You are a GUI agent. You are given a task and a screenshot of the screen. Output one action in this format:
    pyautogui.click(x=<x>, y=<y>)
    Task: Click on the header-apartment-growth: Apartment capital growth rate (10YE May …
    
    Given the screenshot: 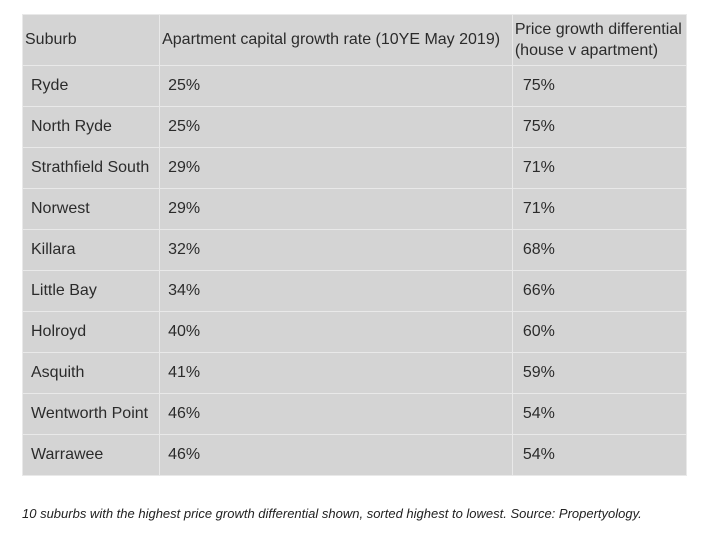 What is the action you would take?
    pyautogui.click(x=336, y=40)
    